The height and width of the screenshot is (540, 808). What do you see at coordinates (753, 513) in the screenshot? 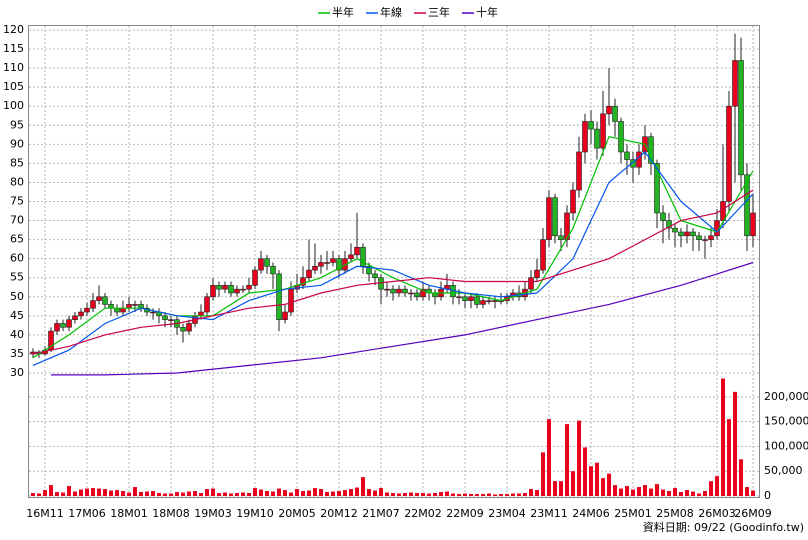
I see `x-tick-label: 26M09` at bounding box center [753, 513].